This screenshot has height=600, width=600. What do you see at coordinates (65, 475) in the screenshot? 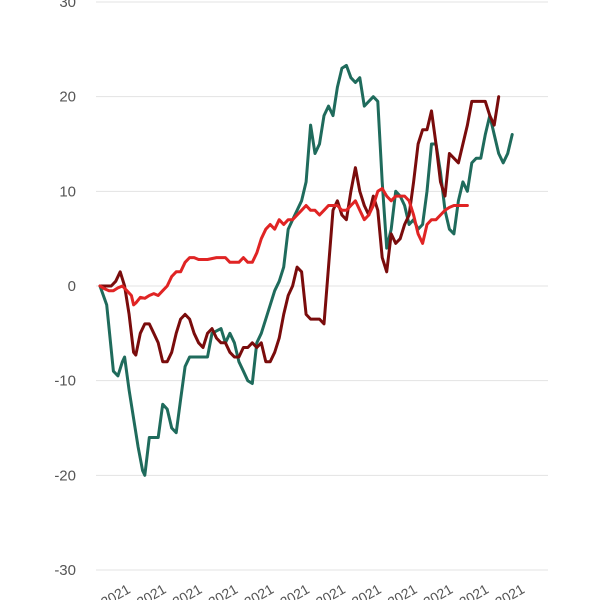
I see `y-tick-label: -20` at bounding box center [65, 475].